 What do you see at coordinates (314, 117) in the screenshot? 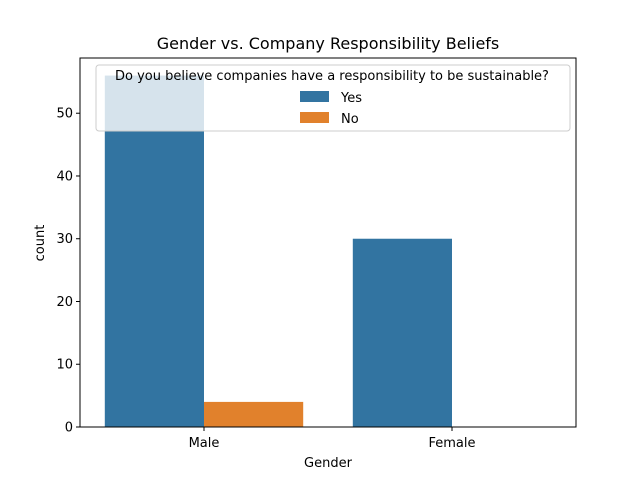
I see `legend-swatch-no` at bounding box center [314, 117].